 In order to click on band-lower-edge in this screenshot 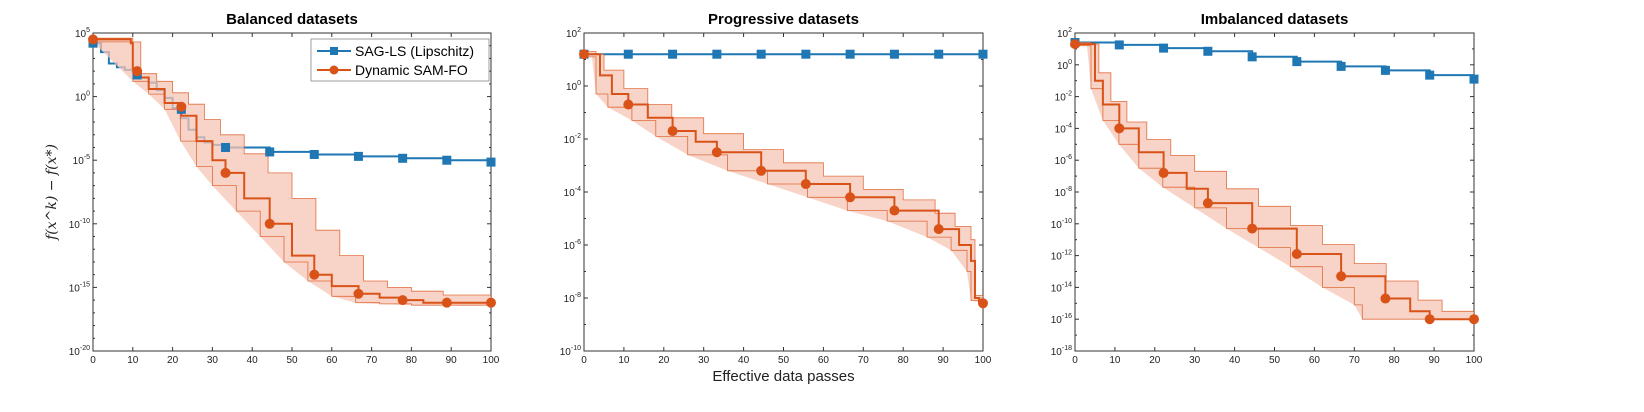, I will do `click(783, 180)`.